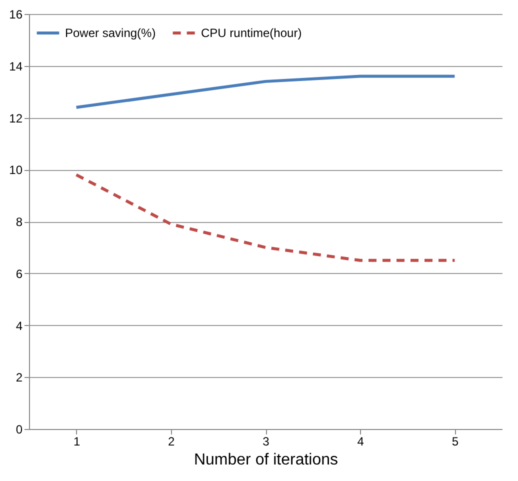  What do you see at coordinates (16, 118) in the screenshot?
I see `y-tick-label: 12` at bounding box center [16, 118].